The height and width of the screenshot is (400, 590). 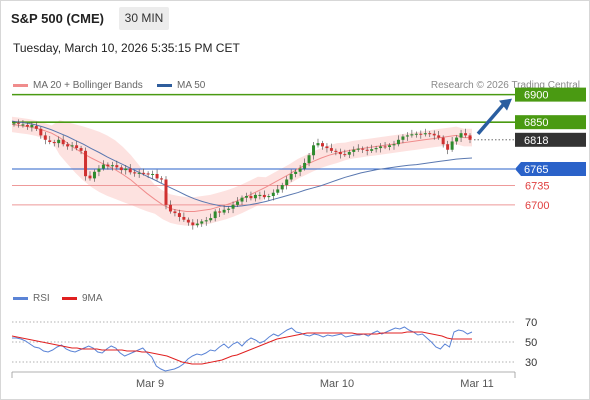 What do you see at coordinates (476, 384) in the screenshot?
I see `x-tick-label-mar-11: Mar 11` at bounding box center [476, 384].